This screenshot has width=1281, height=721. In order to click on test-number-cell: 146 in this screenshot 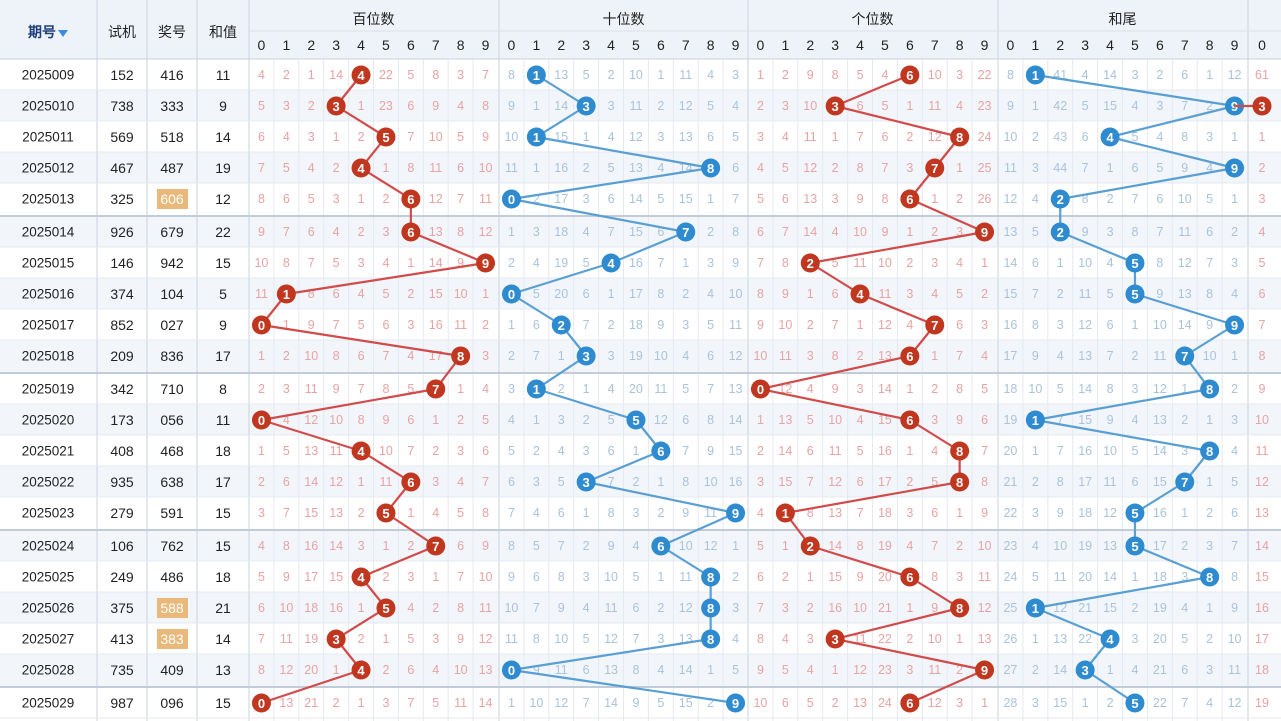, I will do `click(122, 263)`.